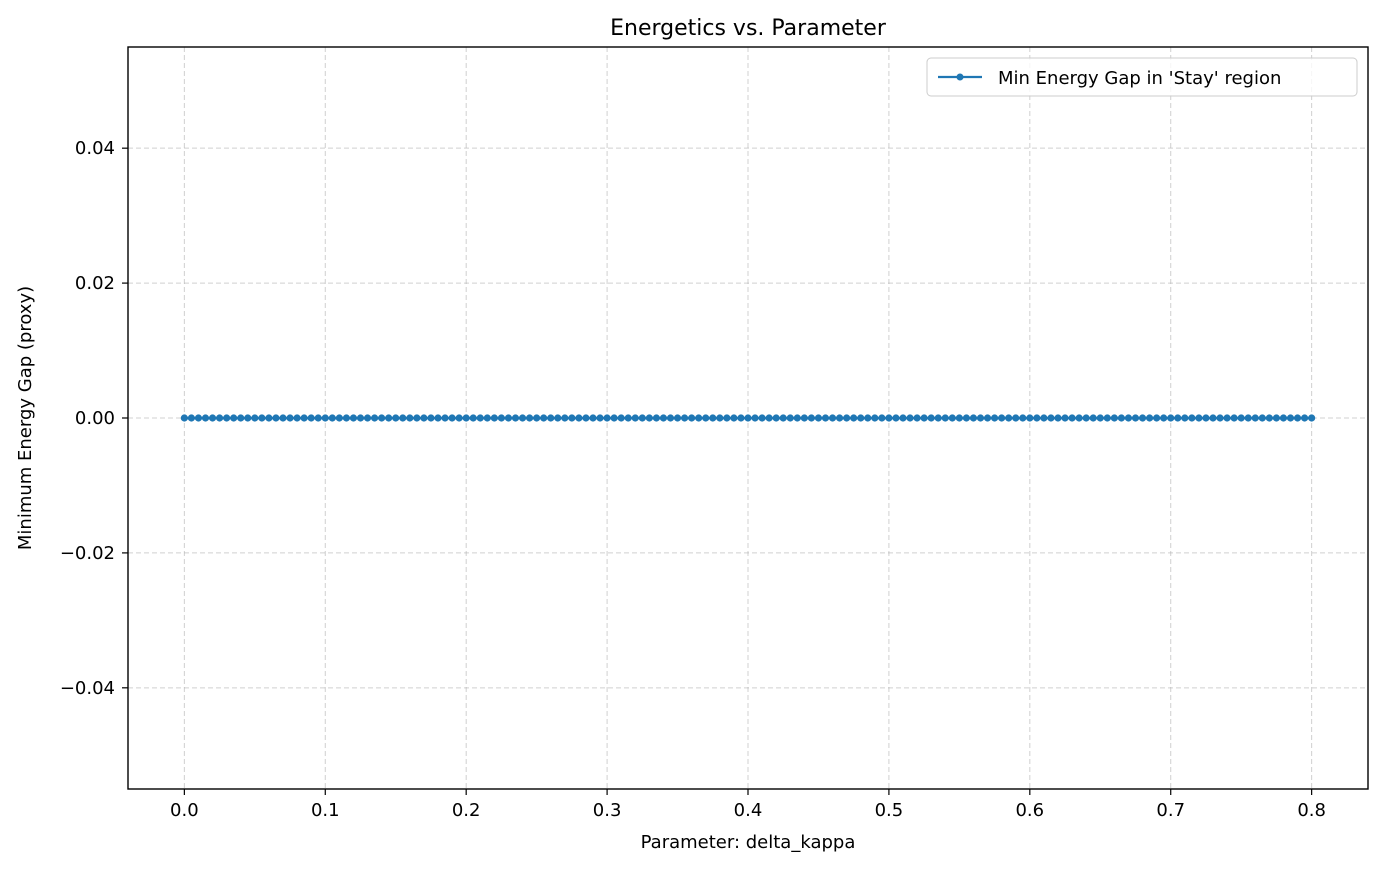 The image size is (1384, 869). What do you see at coordinates (748, 28) in the screenshot?
I see `chart-title: Energetics vs. Parameter` at bounding box center [748, 28].